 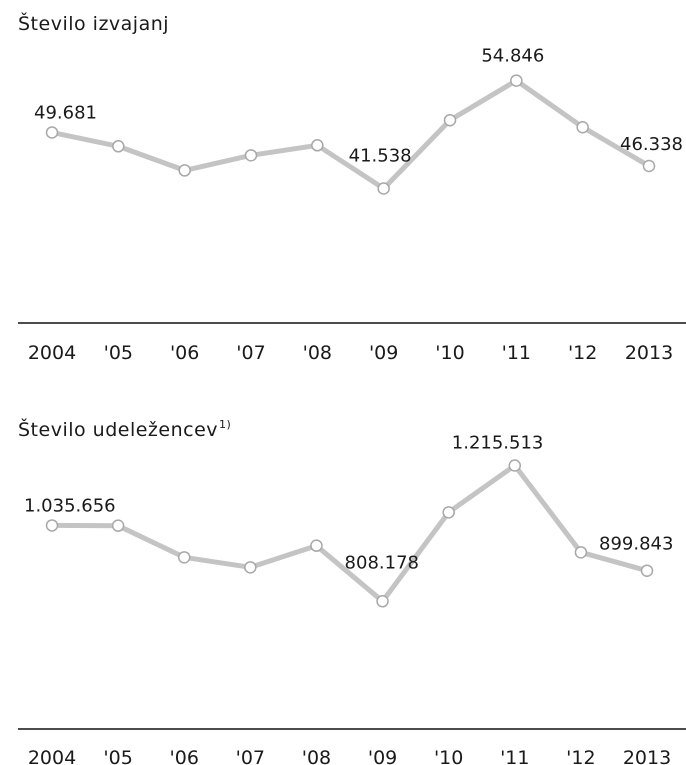 I want to click on data-label-start: 1.035.656, so click(x=70, y=505).